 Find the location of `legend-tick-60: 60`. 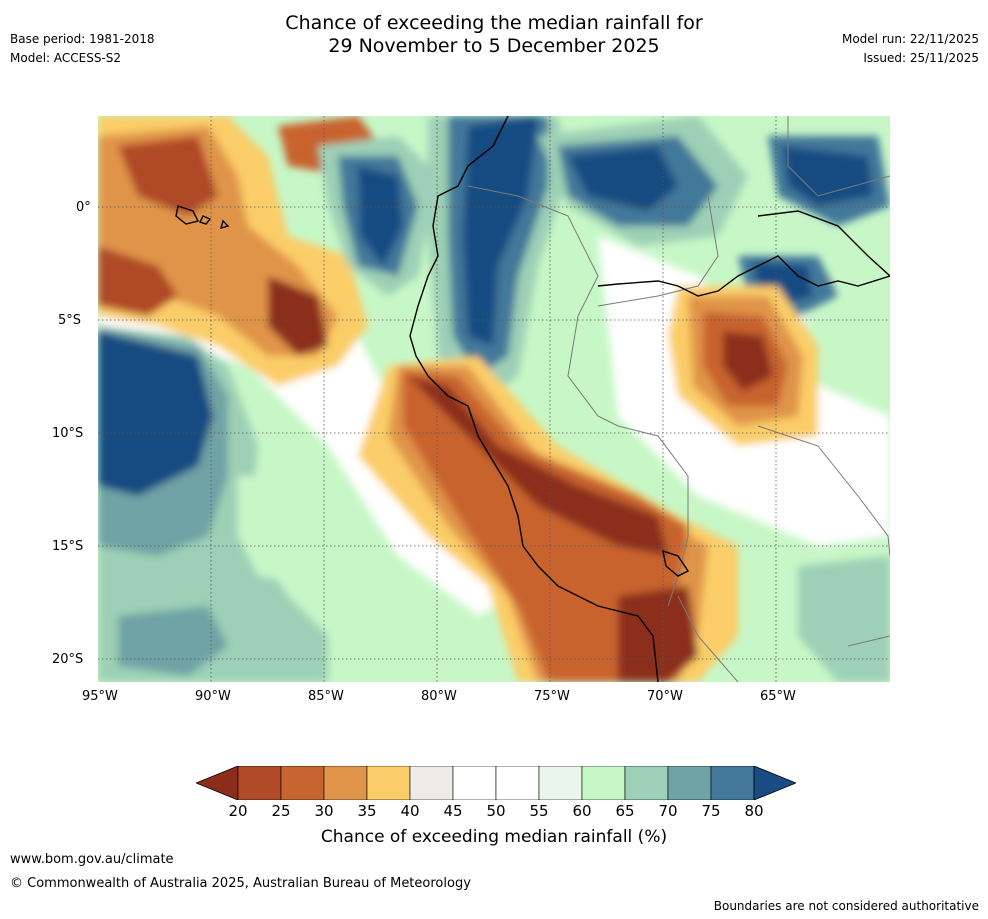

legend-tick-60: 60 is located at coordinates (582, 811).